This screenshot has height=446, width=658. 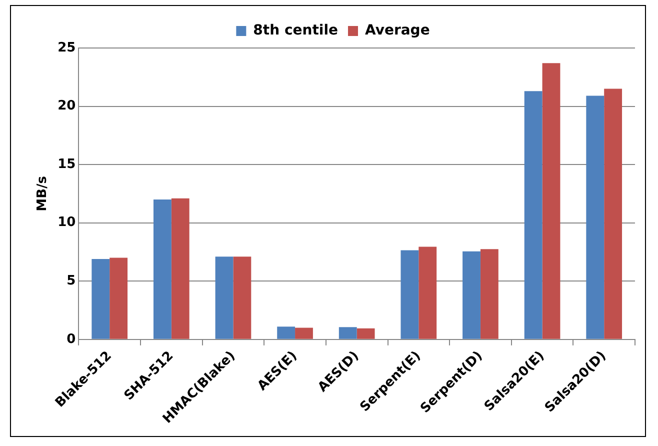 What do you see at coordinates (42, 194) in the screenshot?
I see `y-axis-title: MB/s` at bounding box center [42, 194].